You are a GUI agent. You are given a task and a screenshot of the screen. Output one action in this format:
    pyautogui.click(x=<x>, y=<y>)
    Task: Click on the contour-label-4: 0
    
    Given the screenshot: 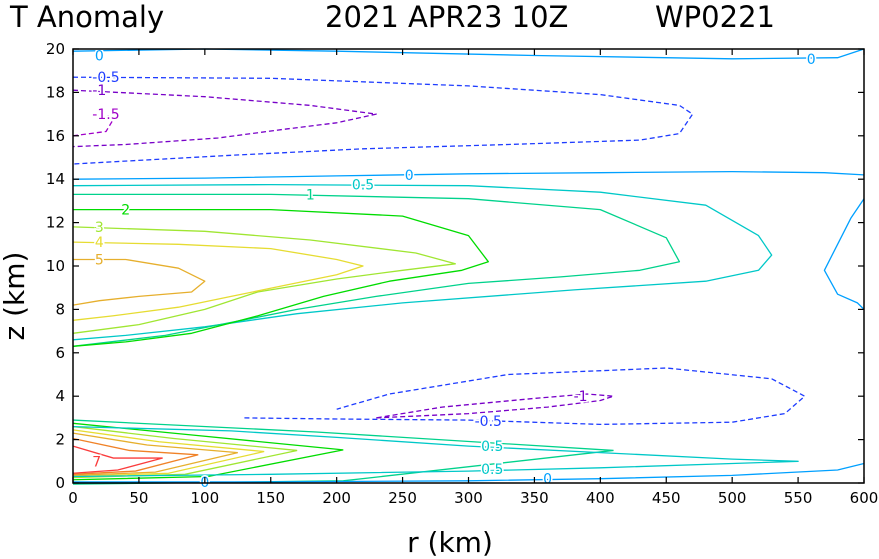 What is the action you would take?
    pyautogui.click(x=811, y=60)
    